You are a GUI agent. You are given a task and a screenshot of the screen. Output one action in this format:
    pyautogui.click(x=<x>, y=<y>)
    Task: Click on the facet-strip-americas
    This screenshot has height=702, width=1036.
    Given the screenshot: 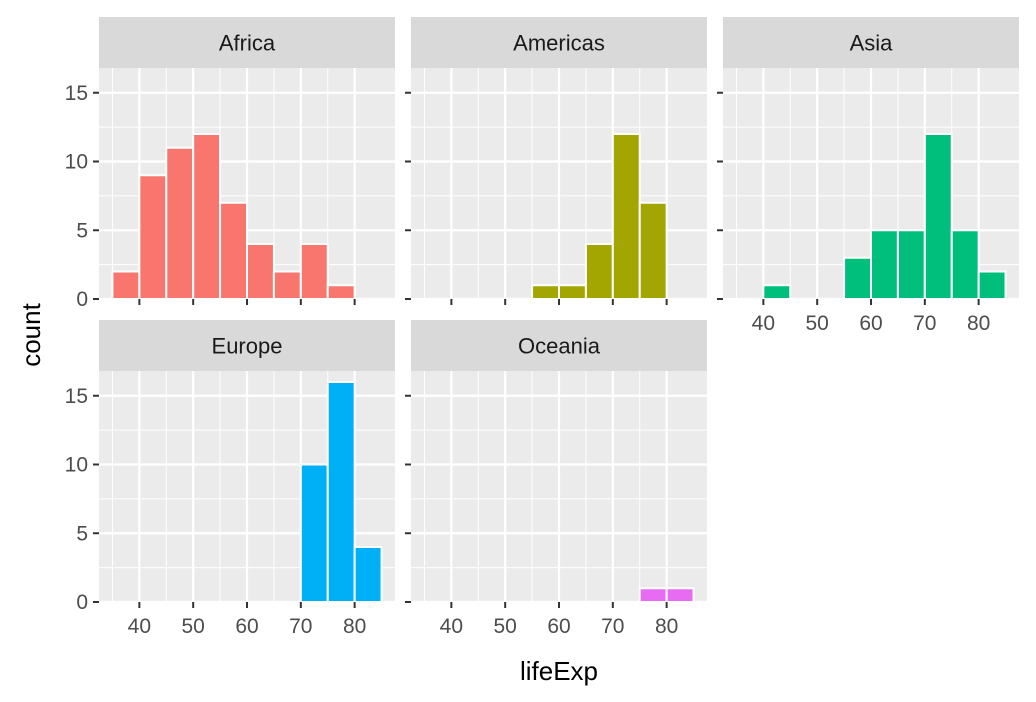 What is the action you would take?
    pyautogui.click(x=559, y=42)
    